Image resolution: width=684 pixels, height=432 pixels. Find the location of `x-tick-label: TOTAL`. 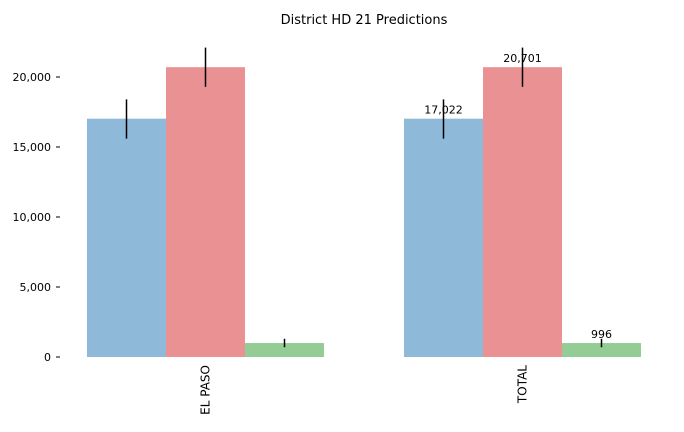

x-tick-label: TOTAL is located at coordinates (523, 384).